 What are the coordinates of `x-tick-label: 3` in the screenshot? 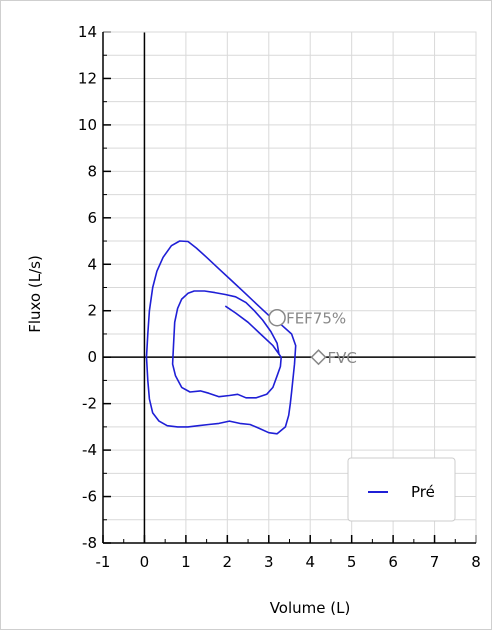 It's located at (269, 562).